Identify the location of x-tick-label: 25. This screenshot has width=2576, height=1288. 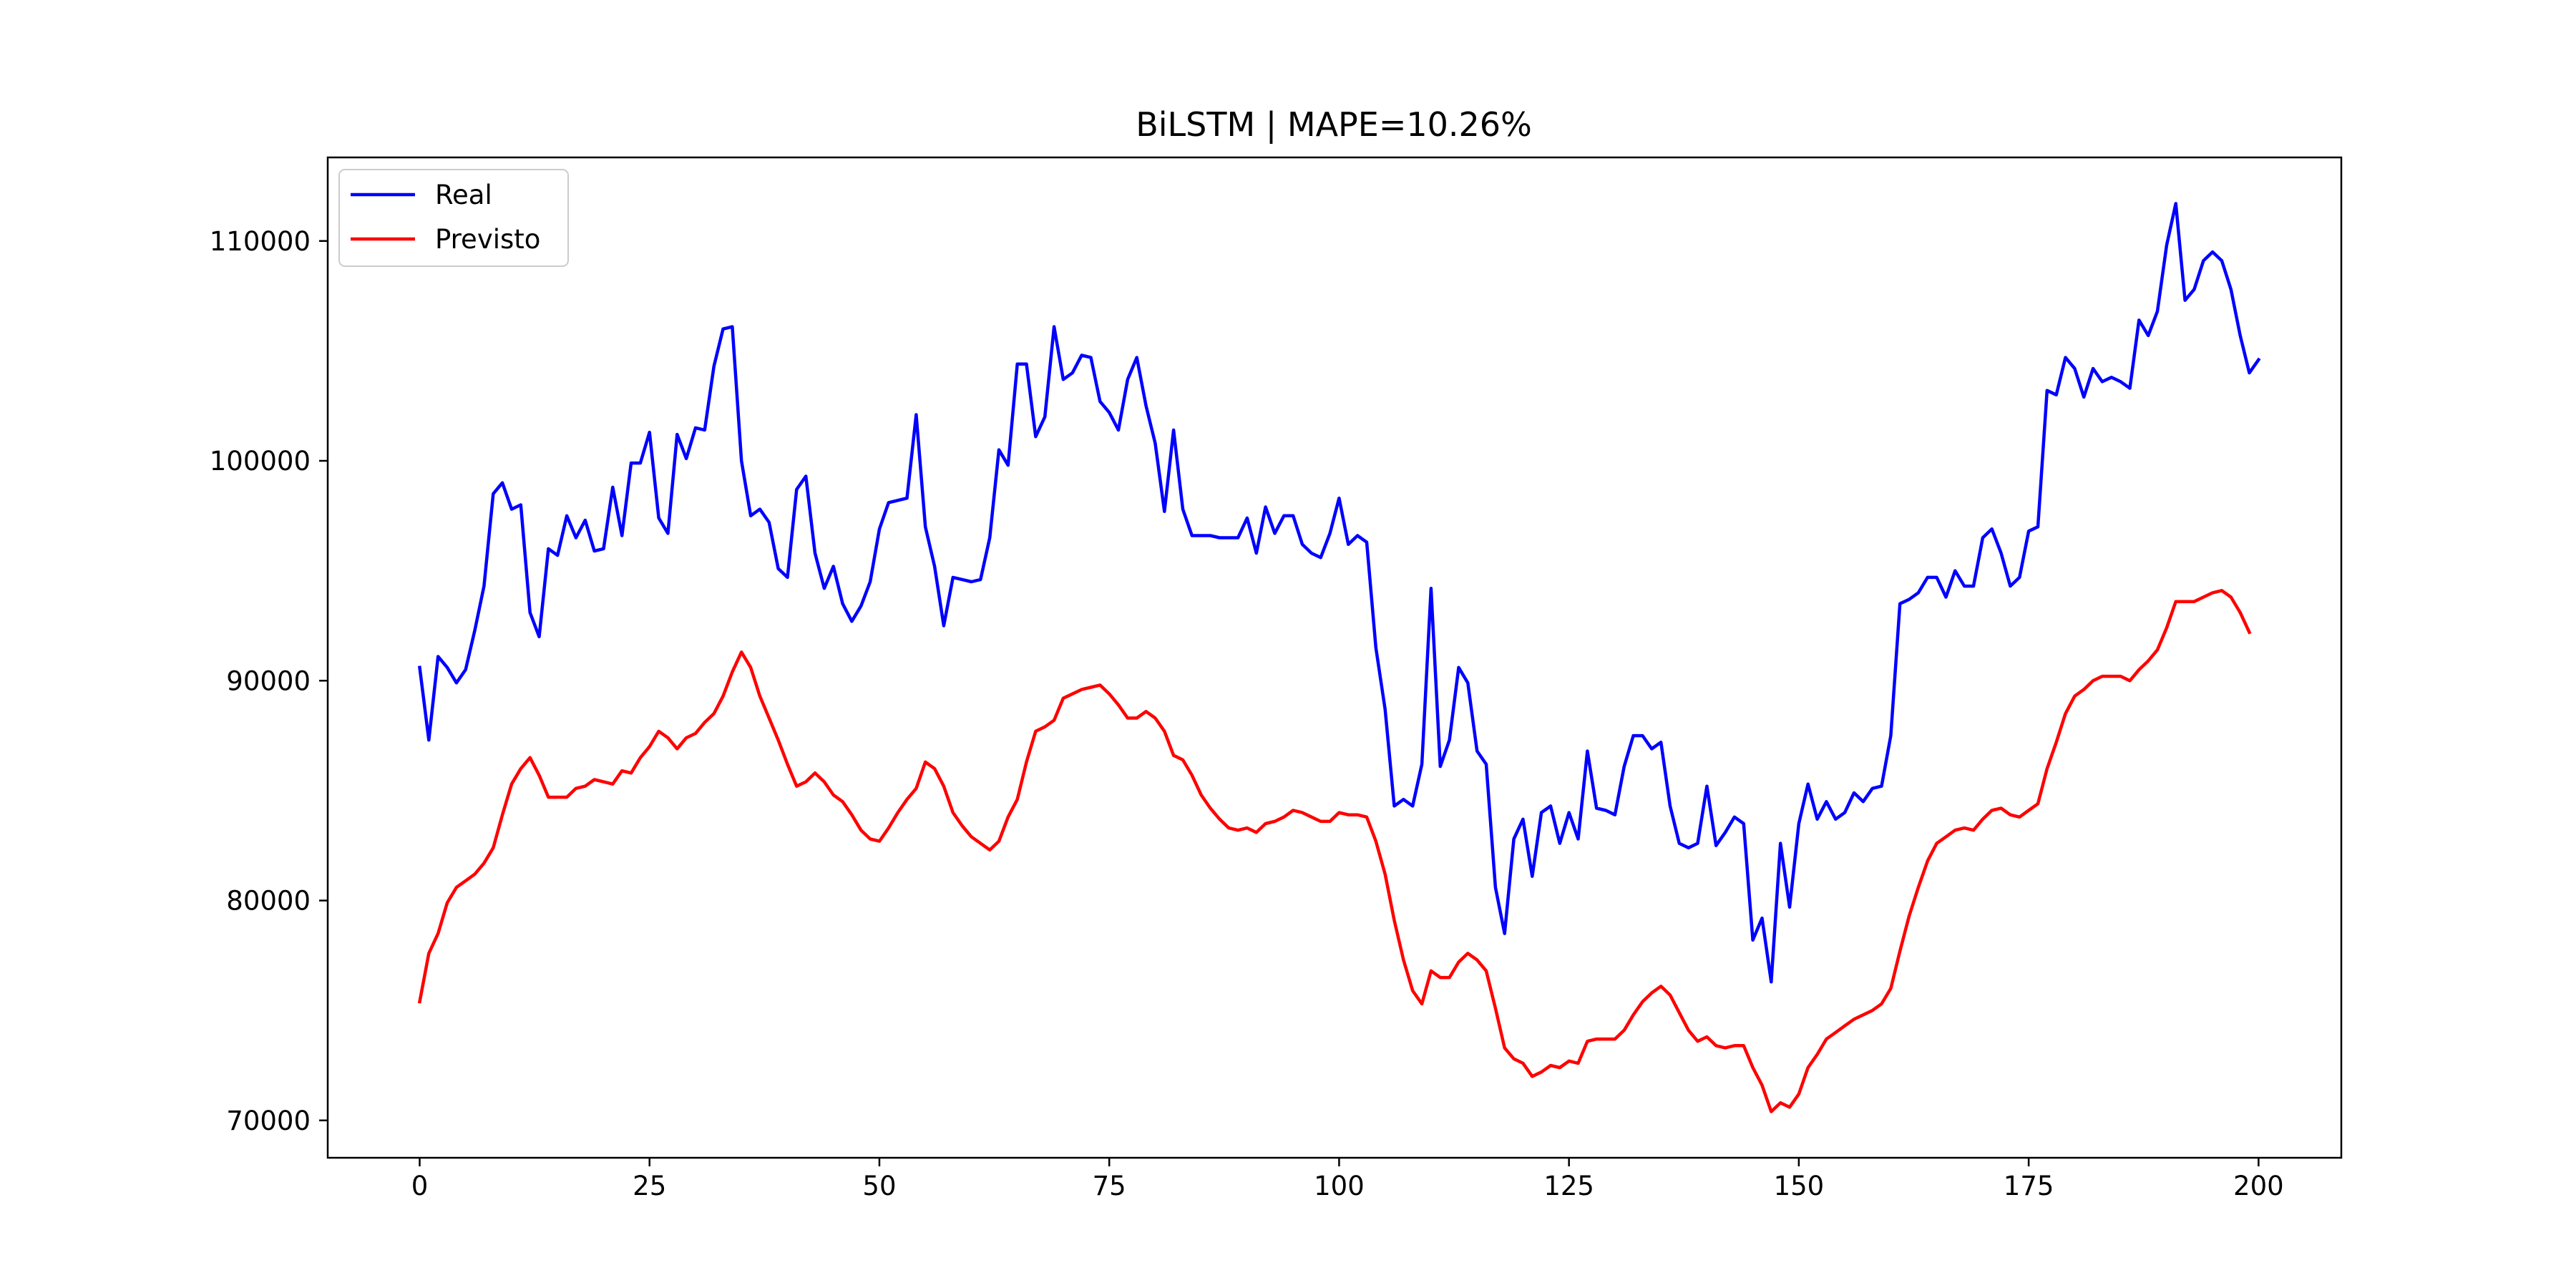
(649, 1186).